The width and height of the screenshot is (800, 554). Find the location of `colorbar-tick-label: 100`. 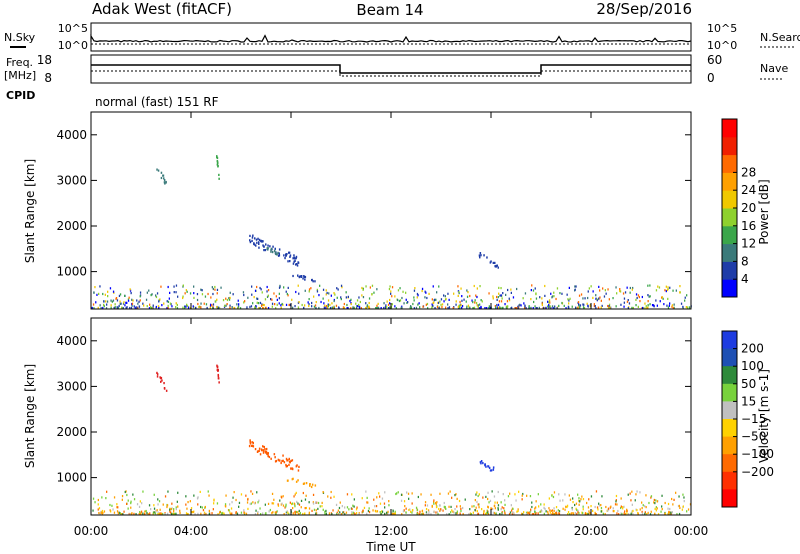

colorbar-tick-label: 100 is located at coordinates (752, 366).